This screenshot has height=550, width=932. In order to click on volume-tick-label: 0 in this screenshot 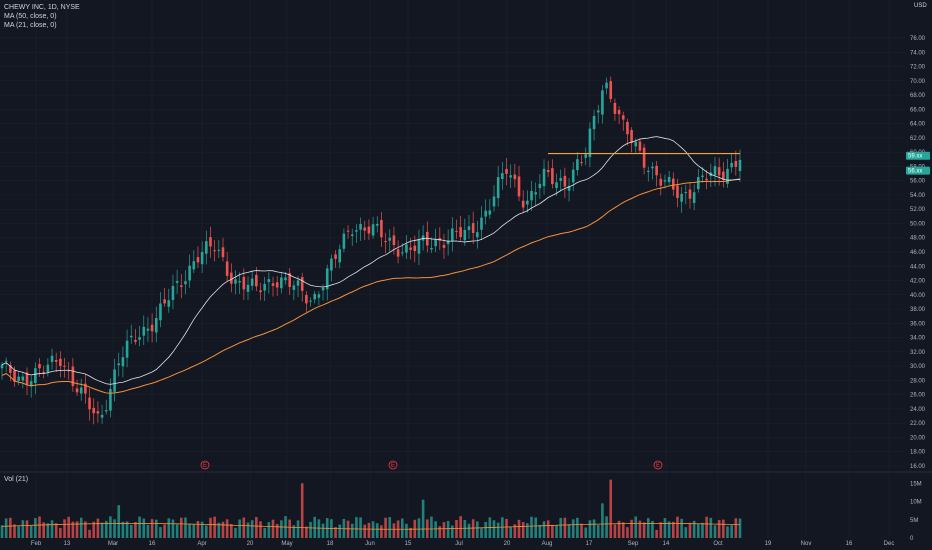, I will do `click(912, 539)`.